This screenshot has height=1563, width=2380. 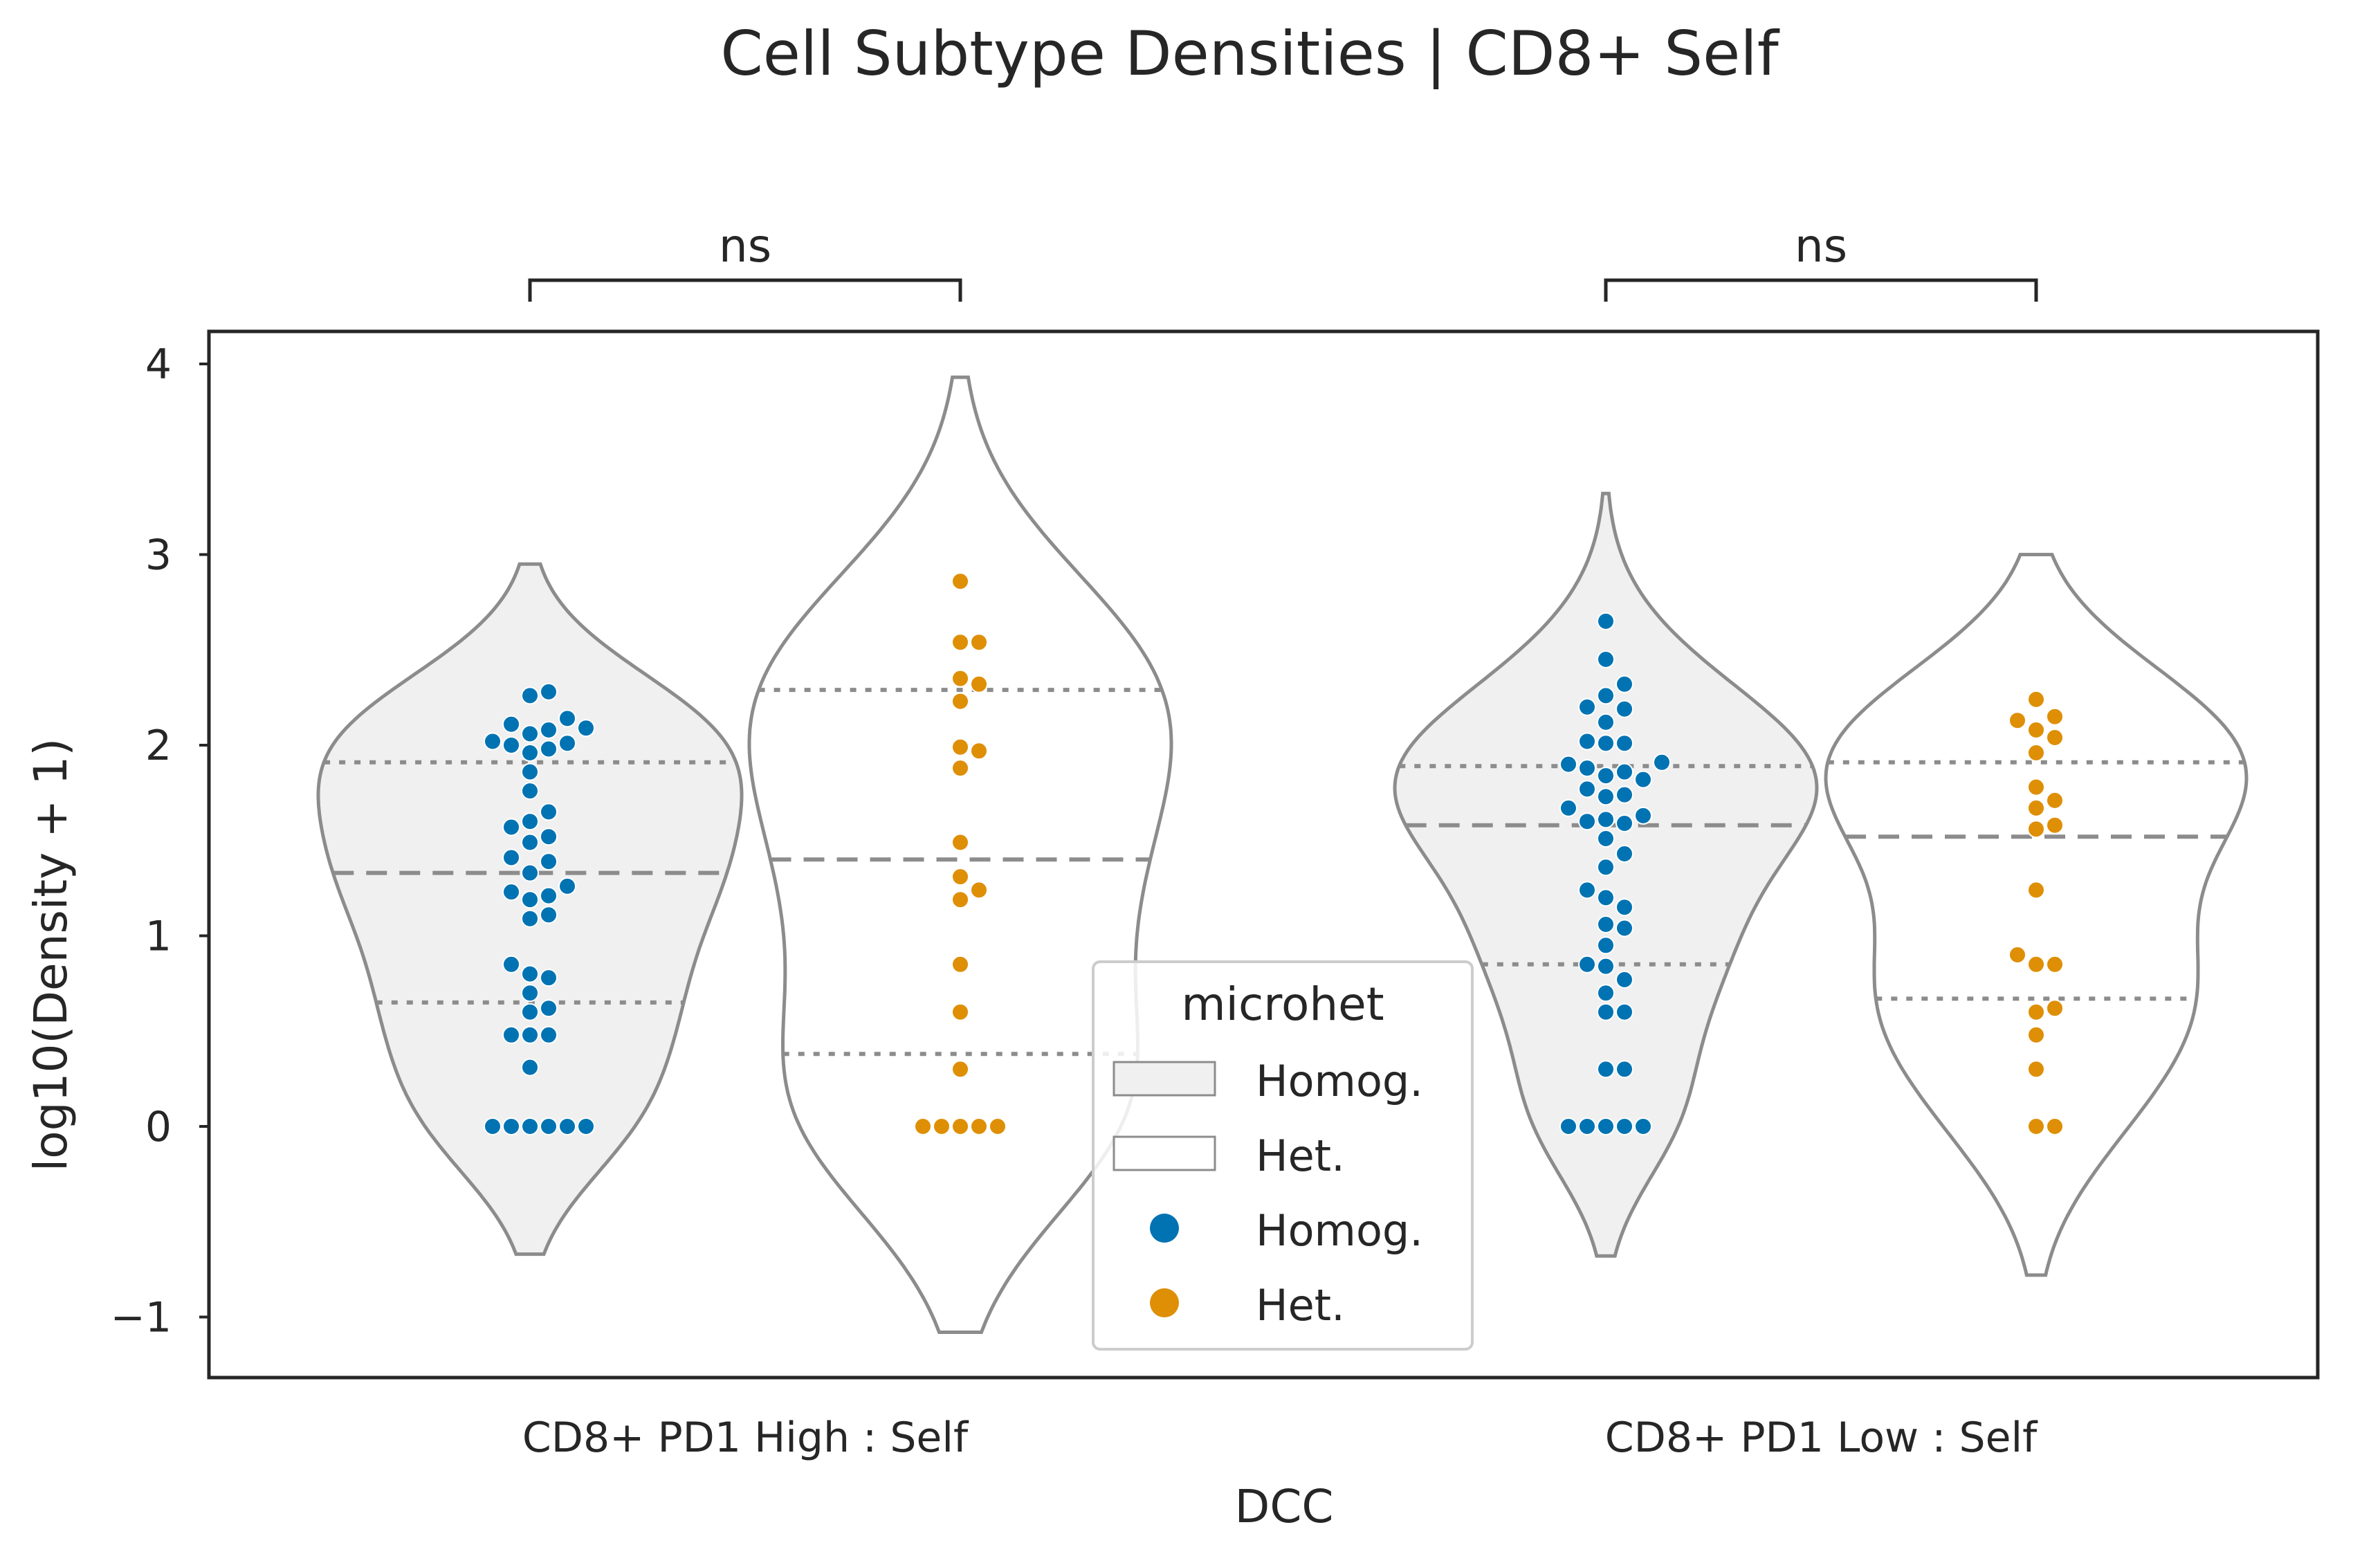 I want to click on significance-bracket: ns, so click(x=1821, y=260).